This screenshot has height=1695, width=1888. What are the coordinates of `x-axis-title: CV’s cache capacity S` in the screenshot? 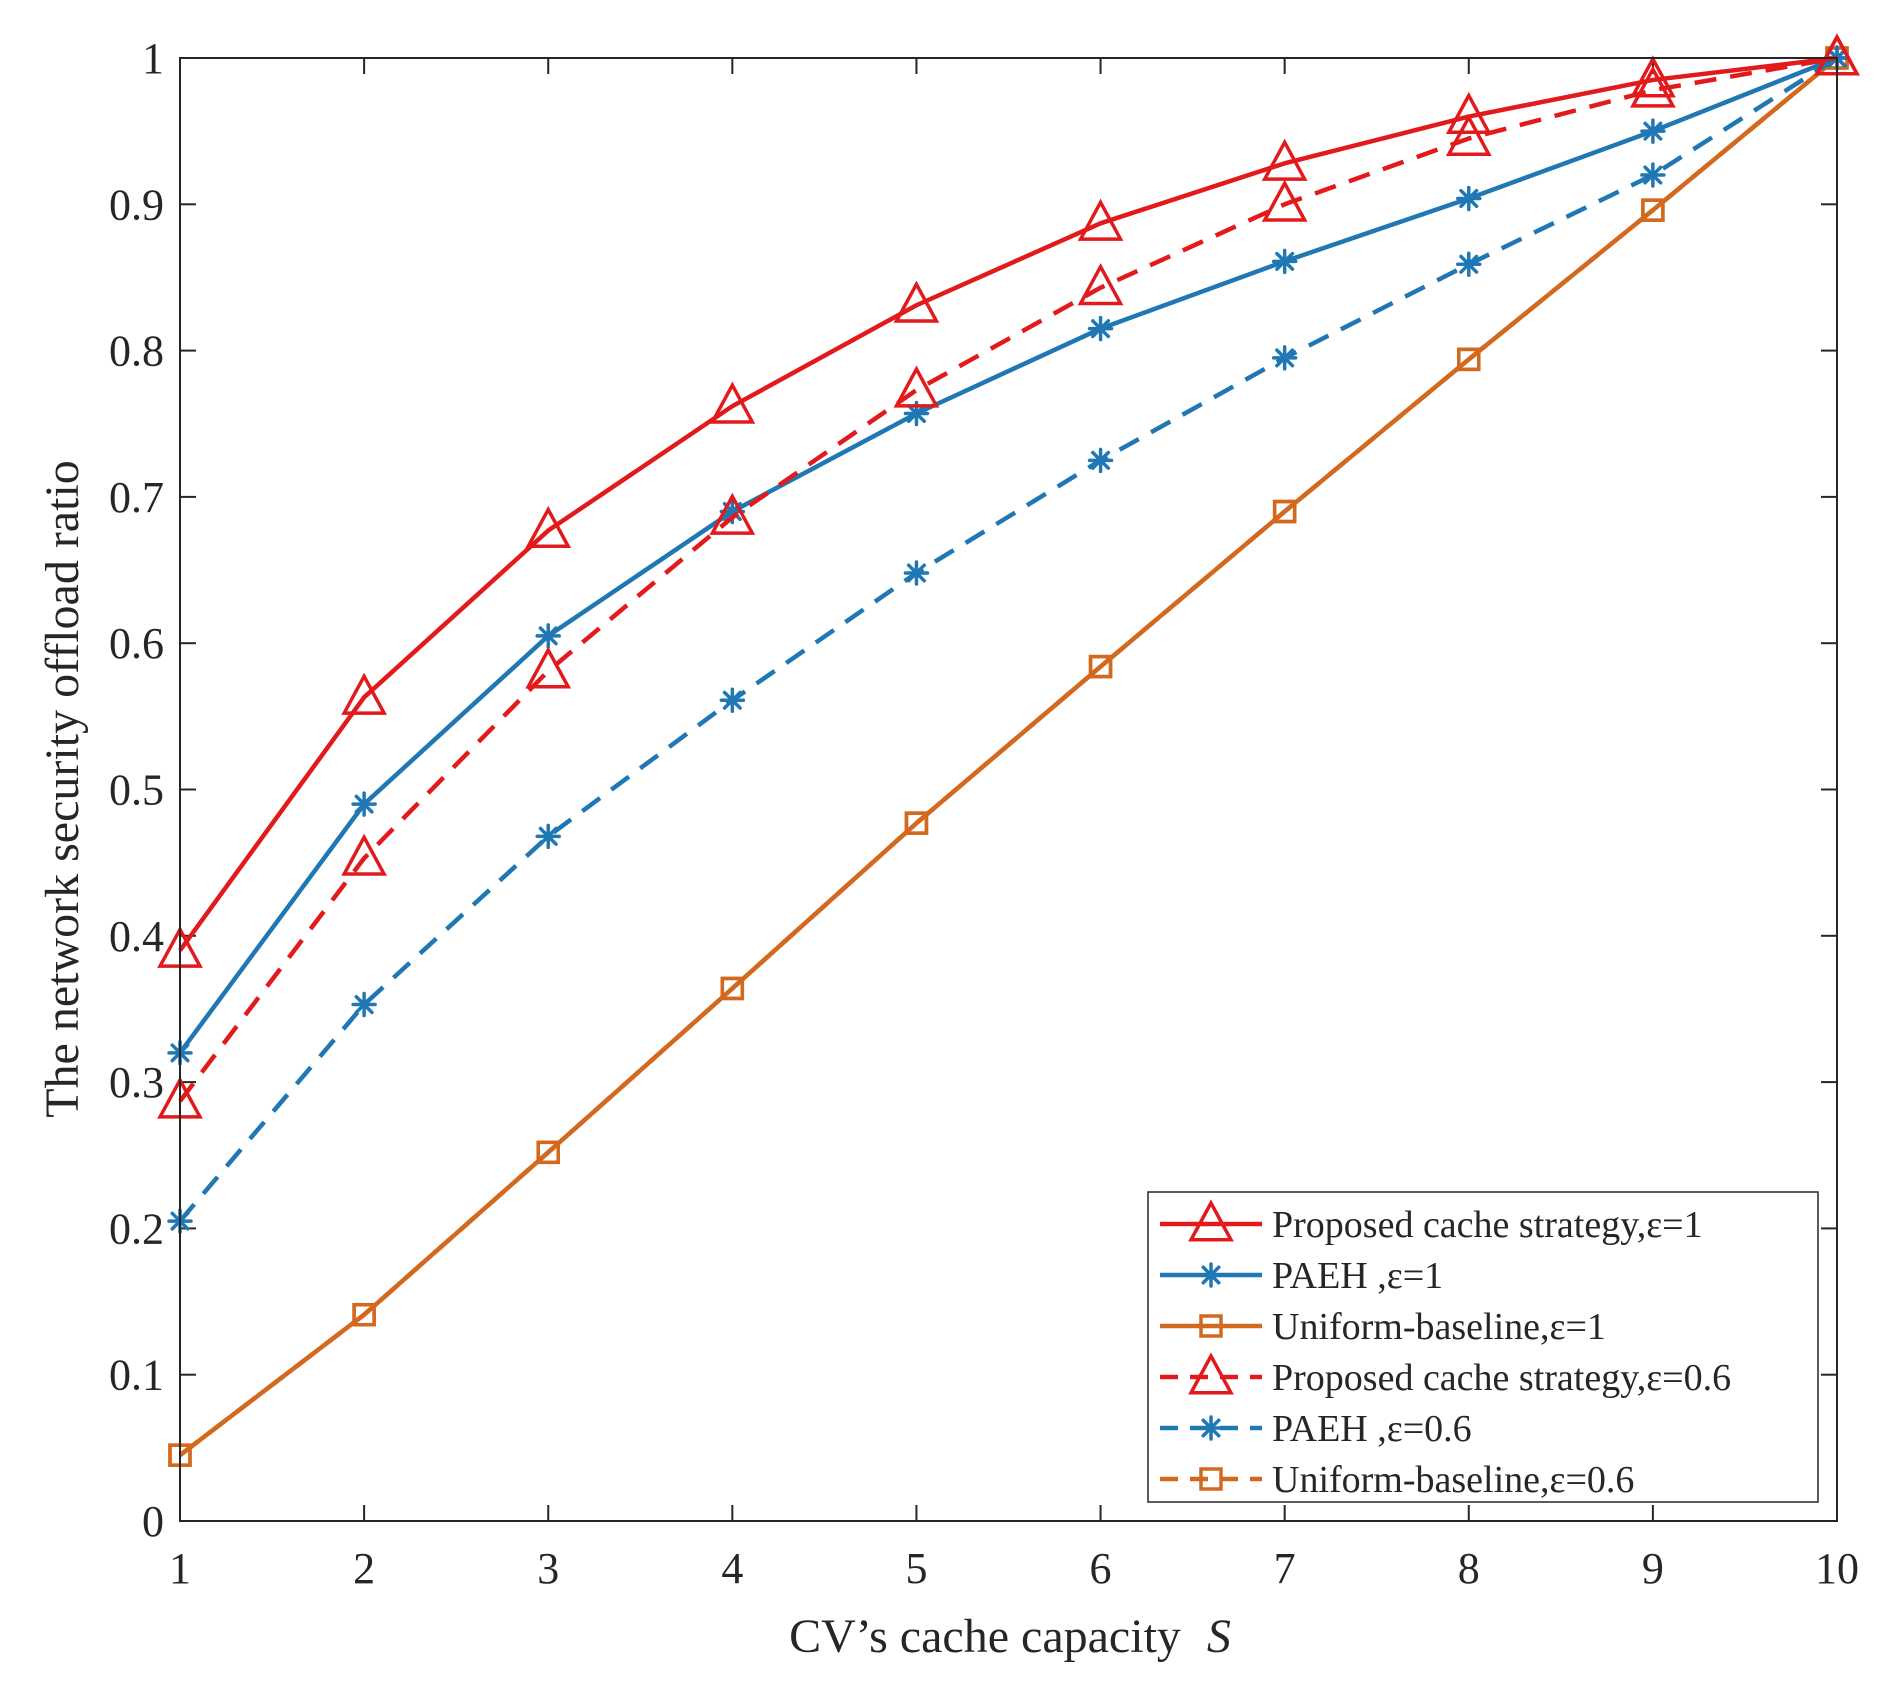 It's located at (1010, 1636).